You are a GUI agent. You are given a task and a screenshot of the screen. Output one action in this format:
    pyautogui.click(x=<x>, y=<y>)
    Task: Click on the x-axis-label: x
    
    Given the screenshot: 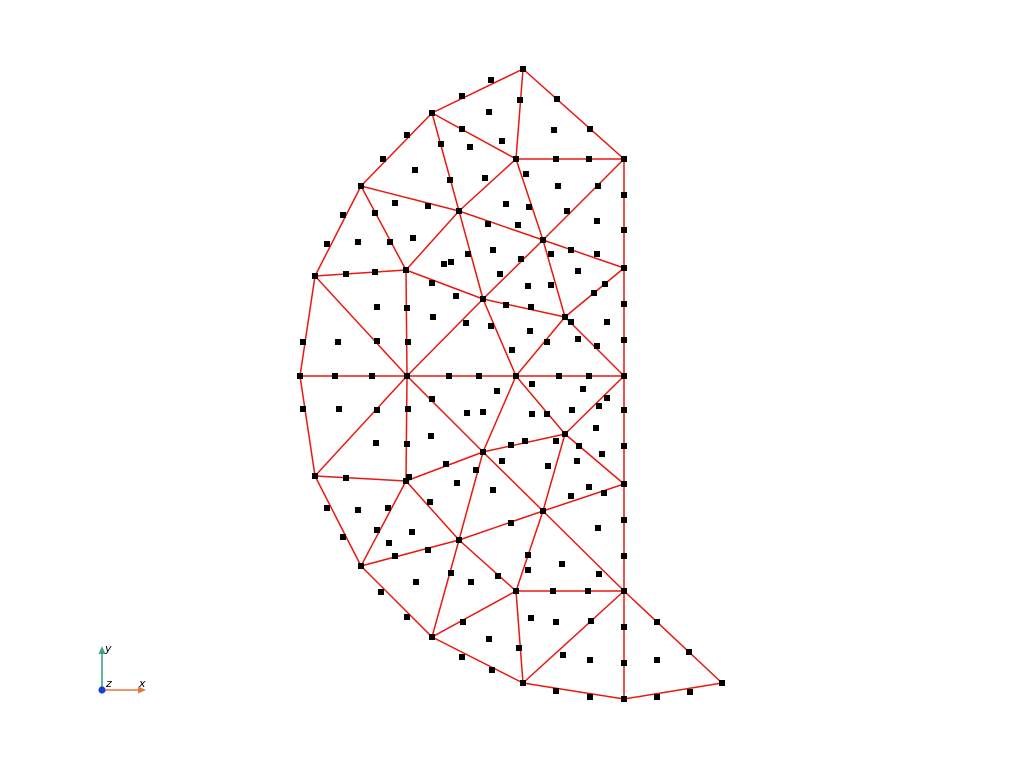 What is the action you would take?
    pyautogui.click(x=142, y=683)
    